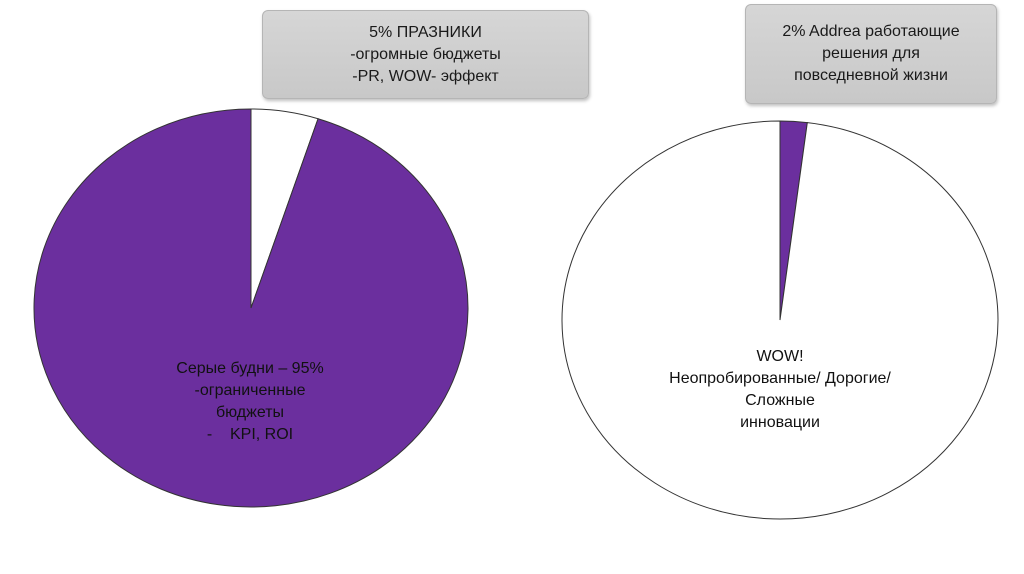 Image resolution: width=1024 pixels, height=574 pixels. I want to click on right-pie-label-line-2: Неопробированные/ Дорогие/, so click(780, 378).